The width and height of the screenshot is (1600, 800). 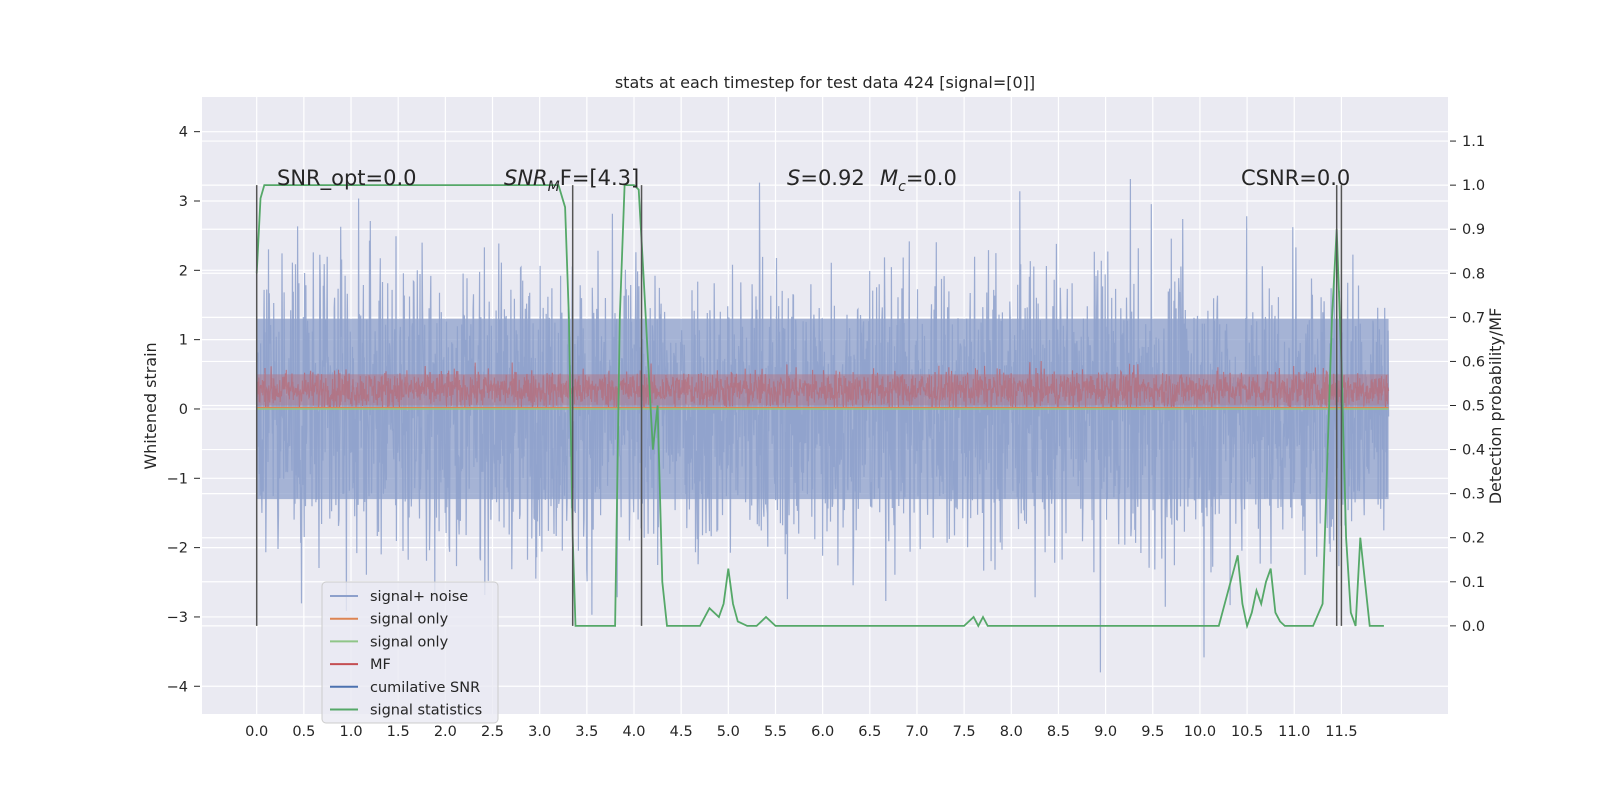 What do you see at coordinates (177, 687) in the screenshot?
I see `y-tick-label: −4` at bounding box center [177, 687].